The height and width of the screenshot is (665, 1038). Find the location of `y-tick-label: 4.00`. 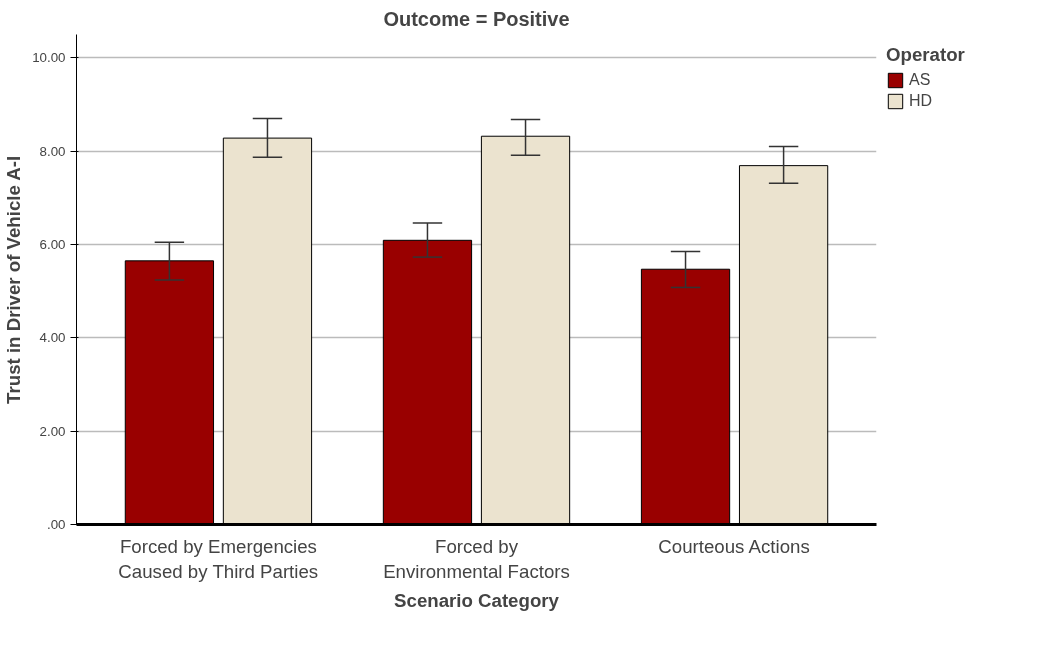

y-tick-label: 4.00 is located at coordinates (52, 338).